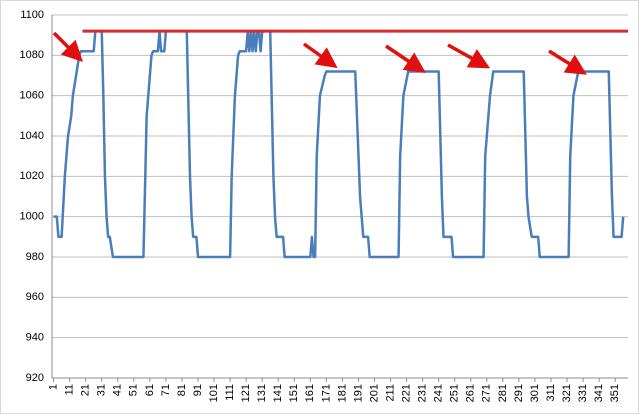  I want to click on y-tick-label: 1020, so click(32, 176).